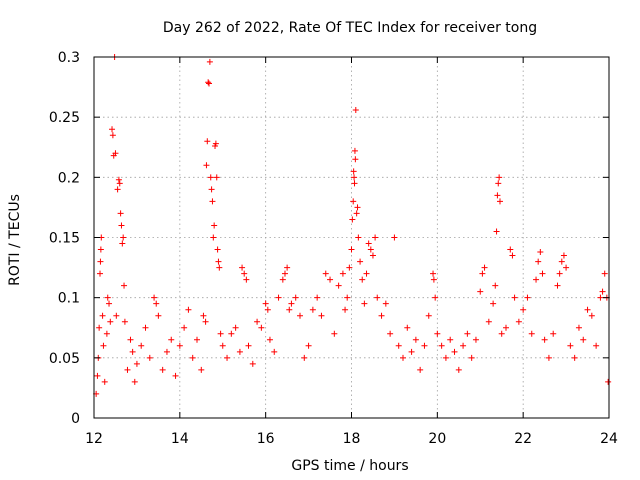 The width and height of the screenshot is (640, 480). I want to click on x-tick-label: 24, so click(609, 439).